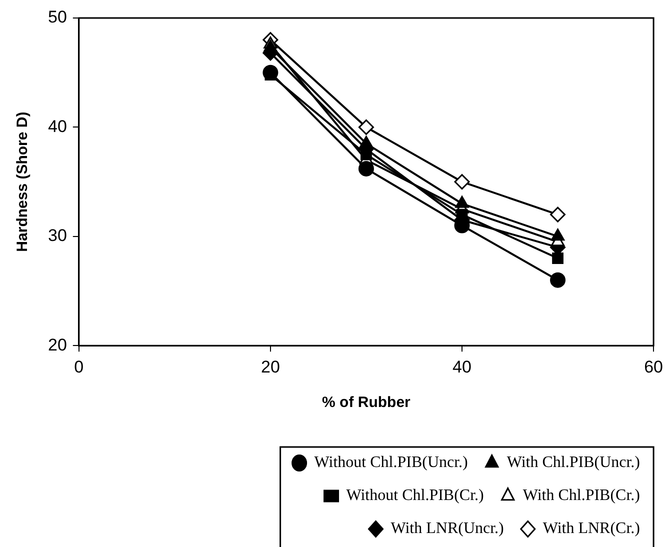  Describe the element at coordinates (591, 529) in the screenshot. I see `legend-label: With LNR(Cr.)` at that location.